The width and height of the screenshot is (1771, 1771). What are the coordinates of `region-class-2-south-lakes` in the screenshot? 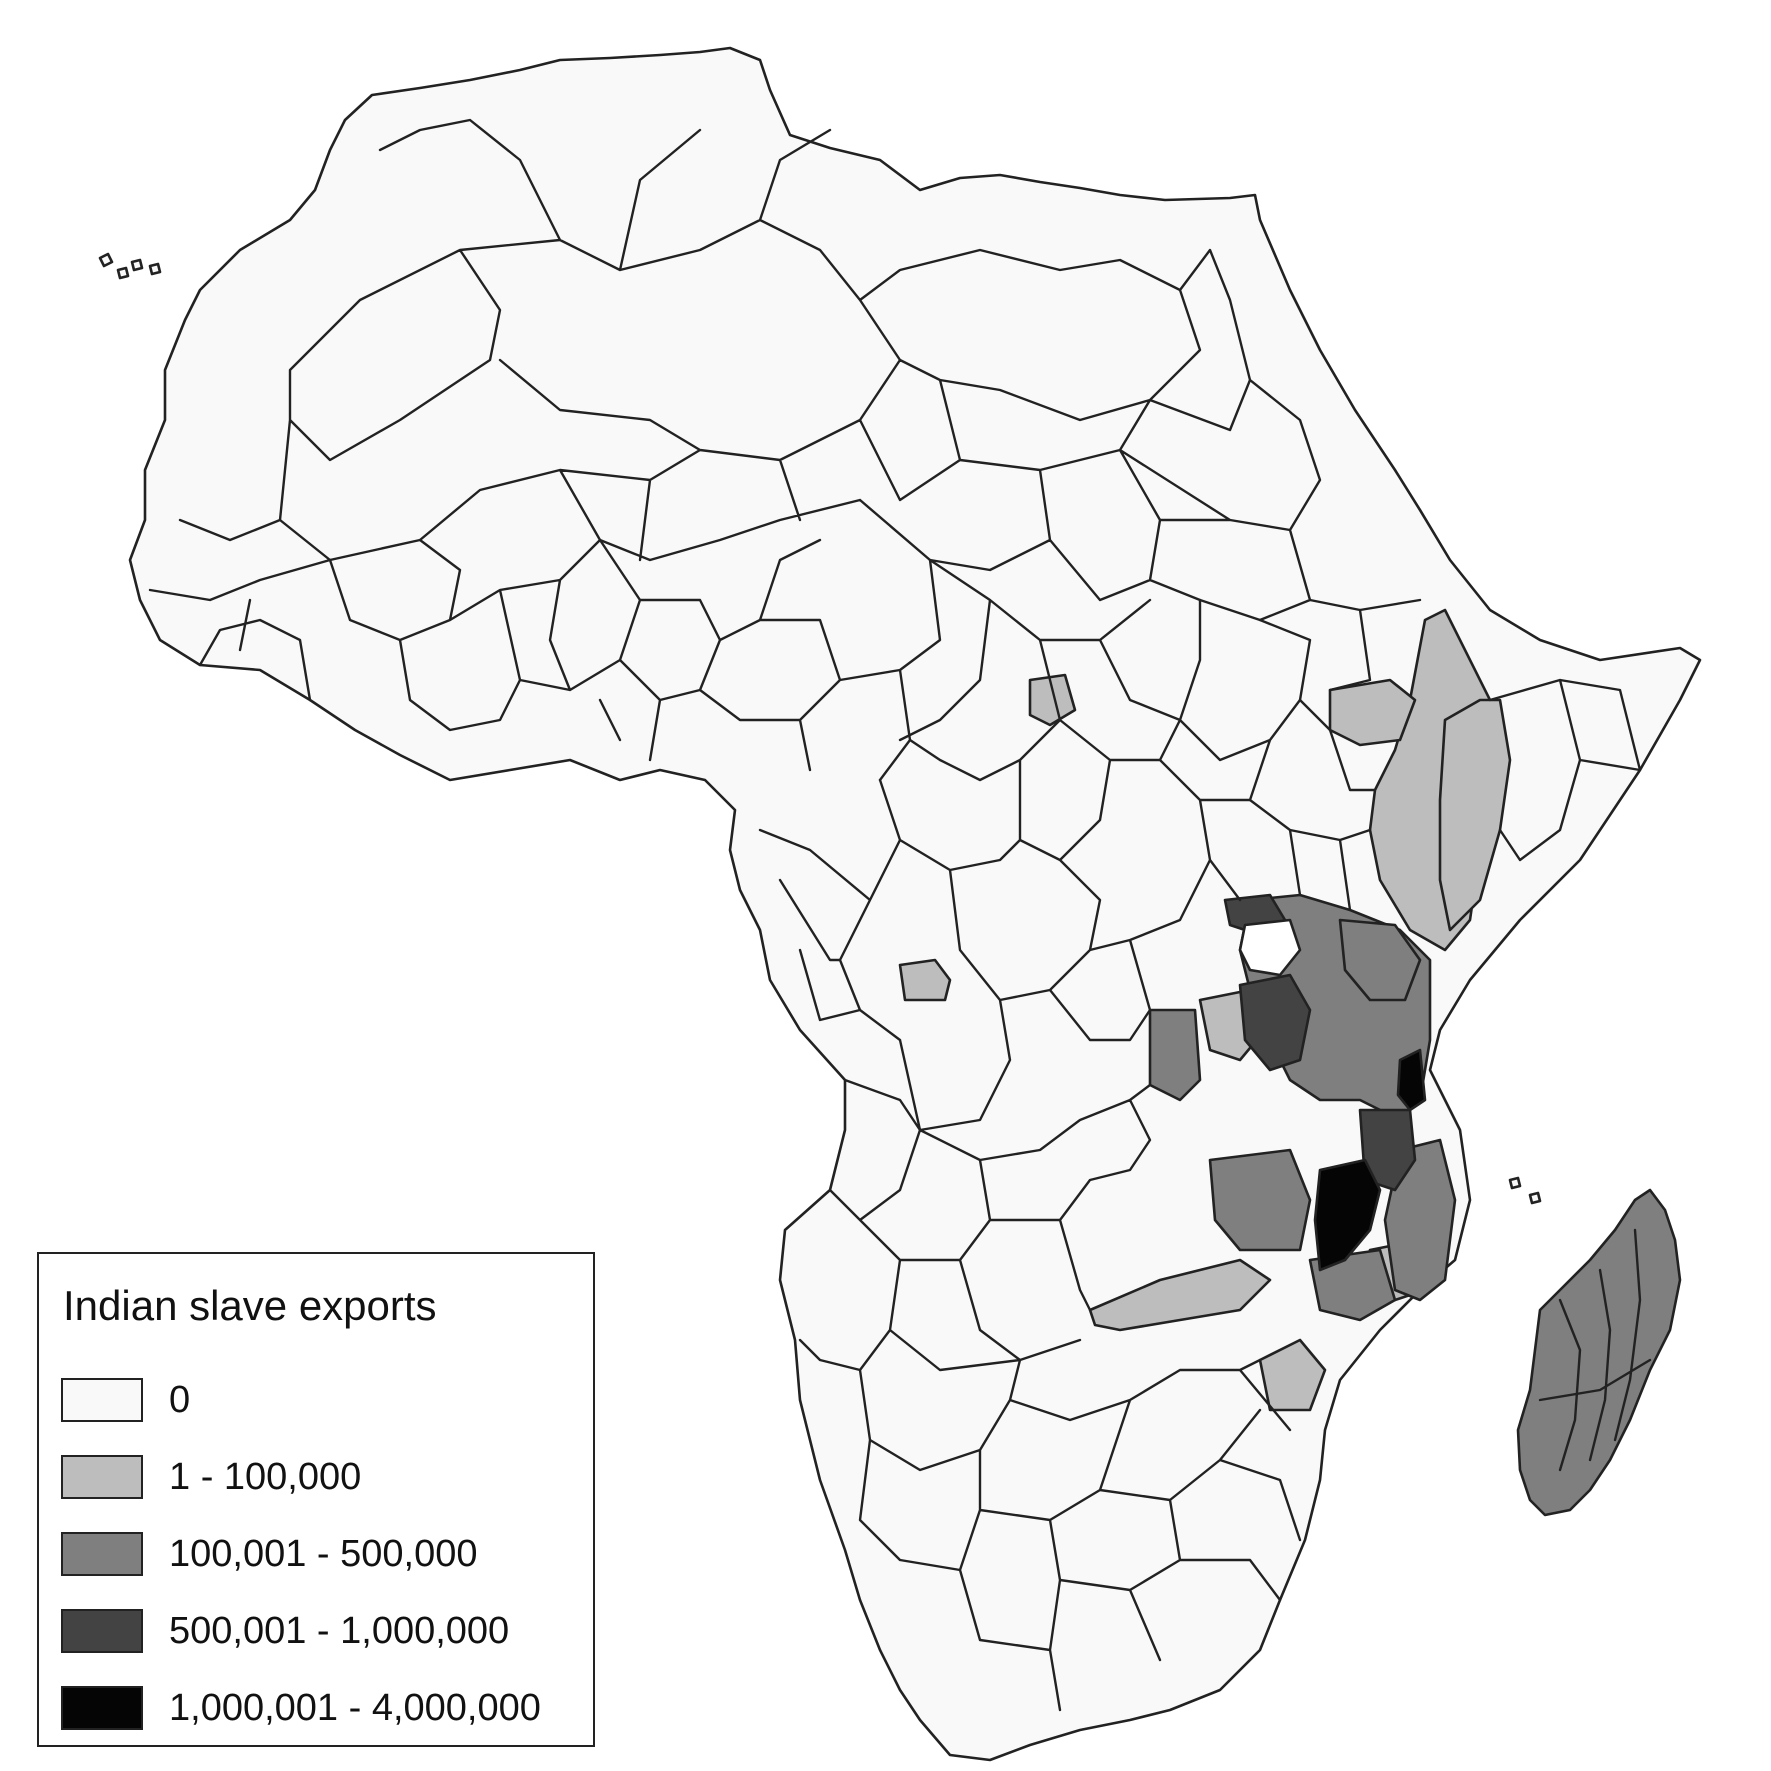 It's located at (1260, 1200).